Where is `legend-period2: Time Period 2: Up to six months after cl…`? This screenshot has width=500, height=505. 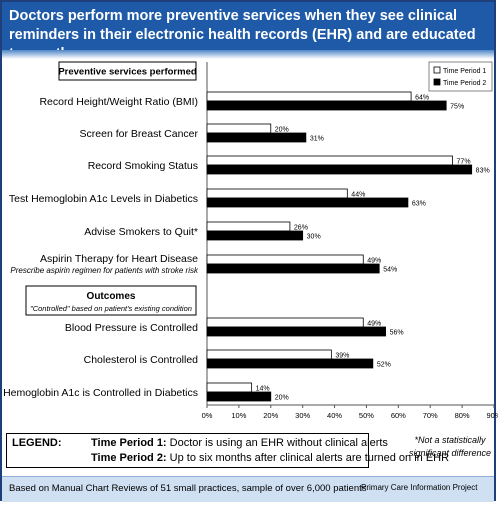
legend-period2: Time Period 2: Up to six months after cl… is located at coordinates (270, 458).